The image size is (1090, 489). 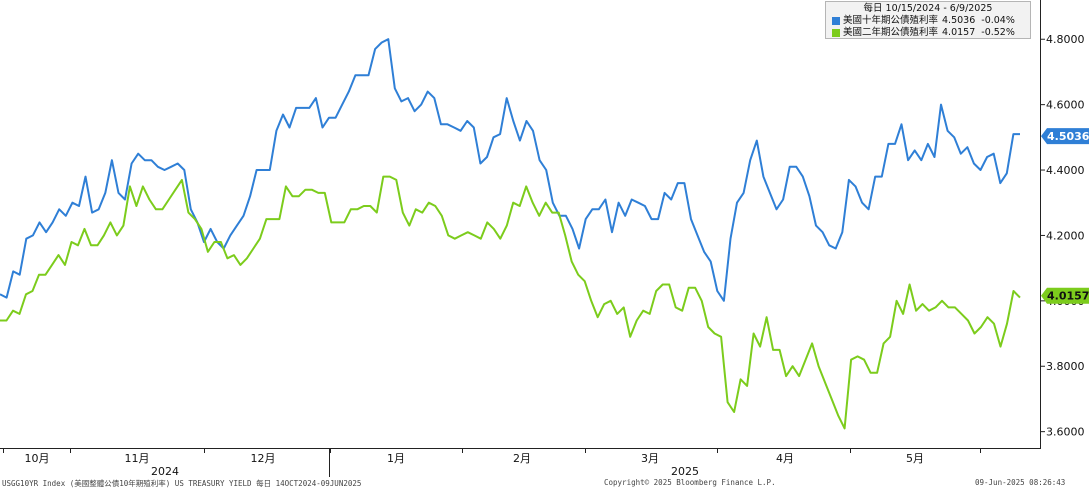 I want to click on x-axis-month-labels: 10月 11月 12月 1月 2月 3月 4月 5月, so click(x=475, y=458).